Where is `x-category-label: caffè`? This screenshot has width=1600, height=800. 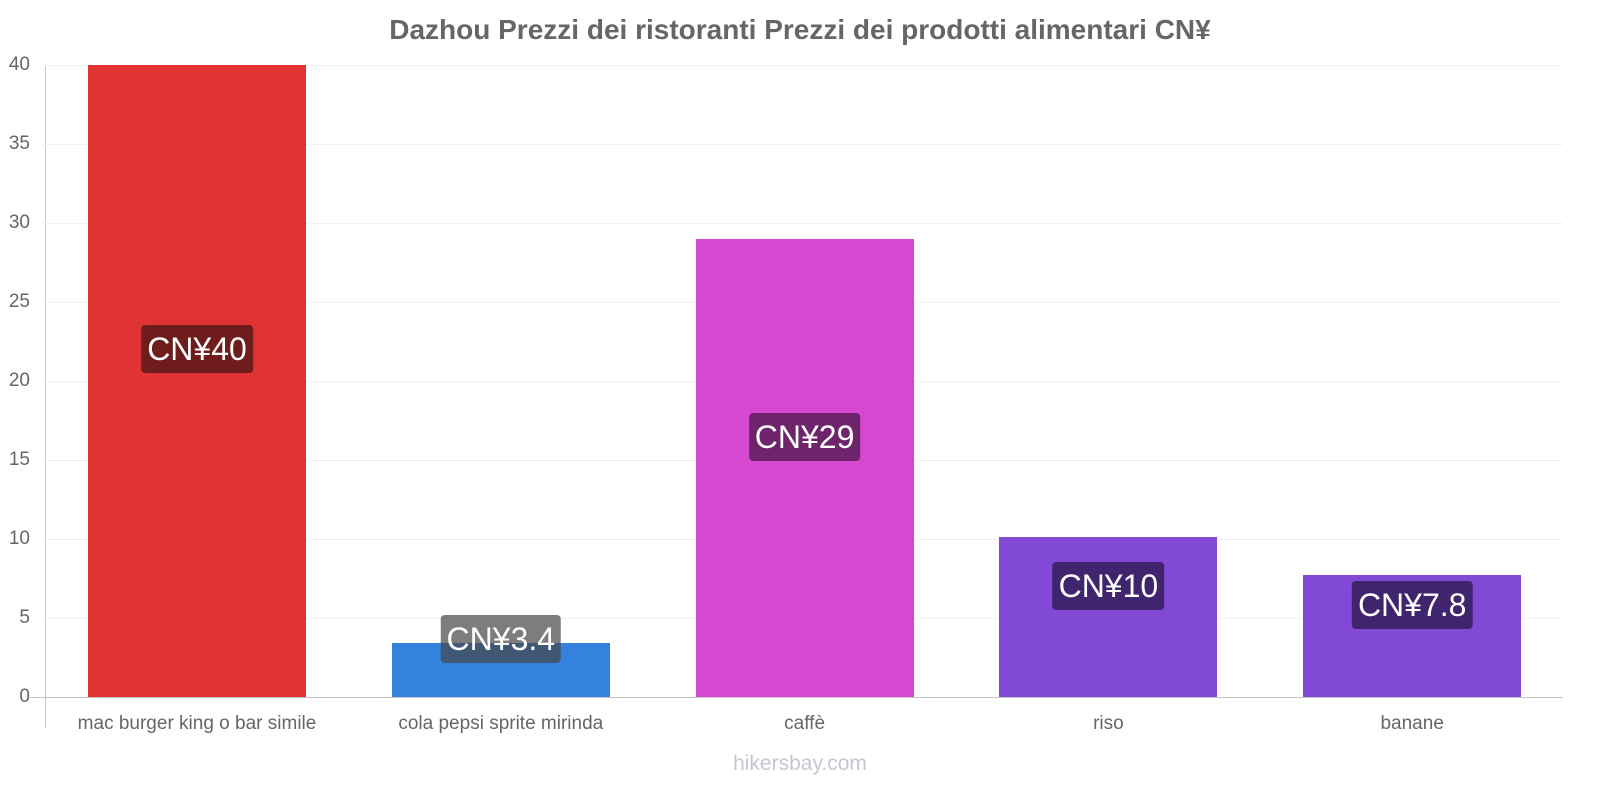 x-category-label: caffè is located at coordinates (805, 723).